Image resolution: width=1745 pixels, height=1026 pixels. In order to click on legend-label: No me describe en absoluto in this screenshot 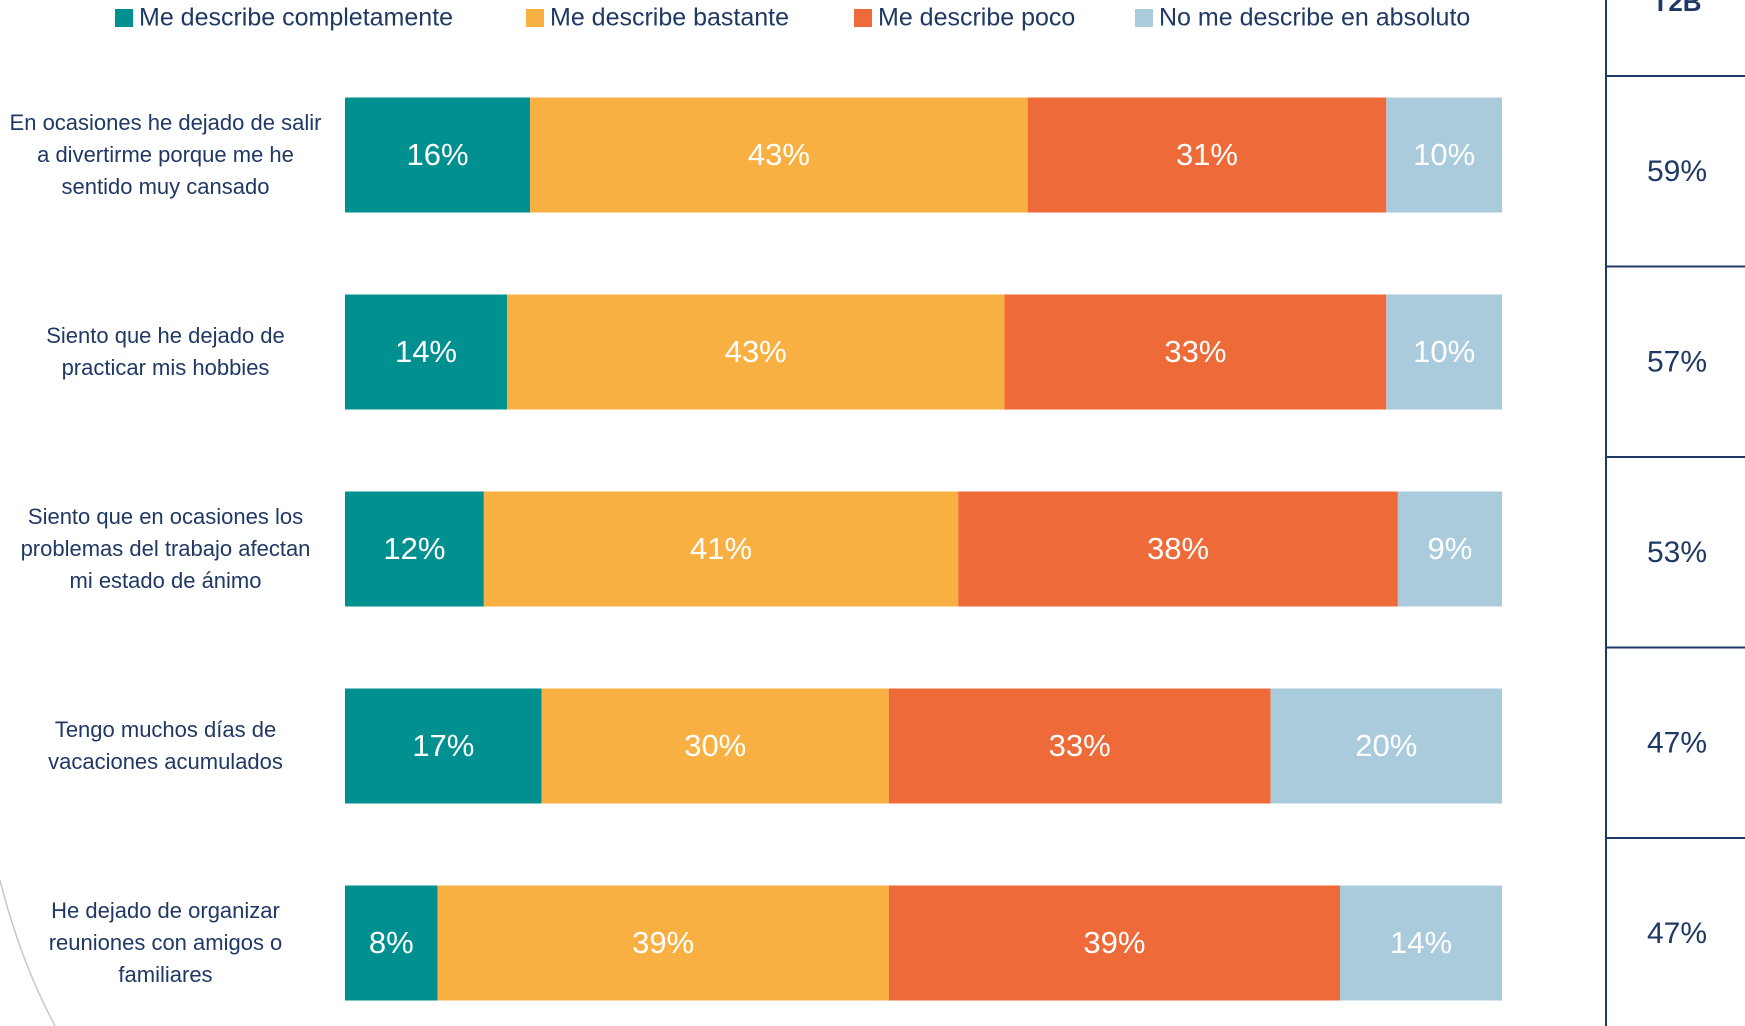, I will do `click(1314, 18)`.